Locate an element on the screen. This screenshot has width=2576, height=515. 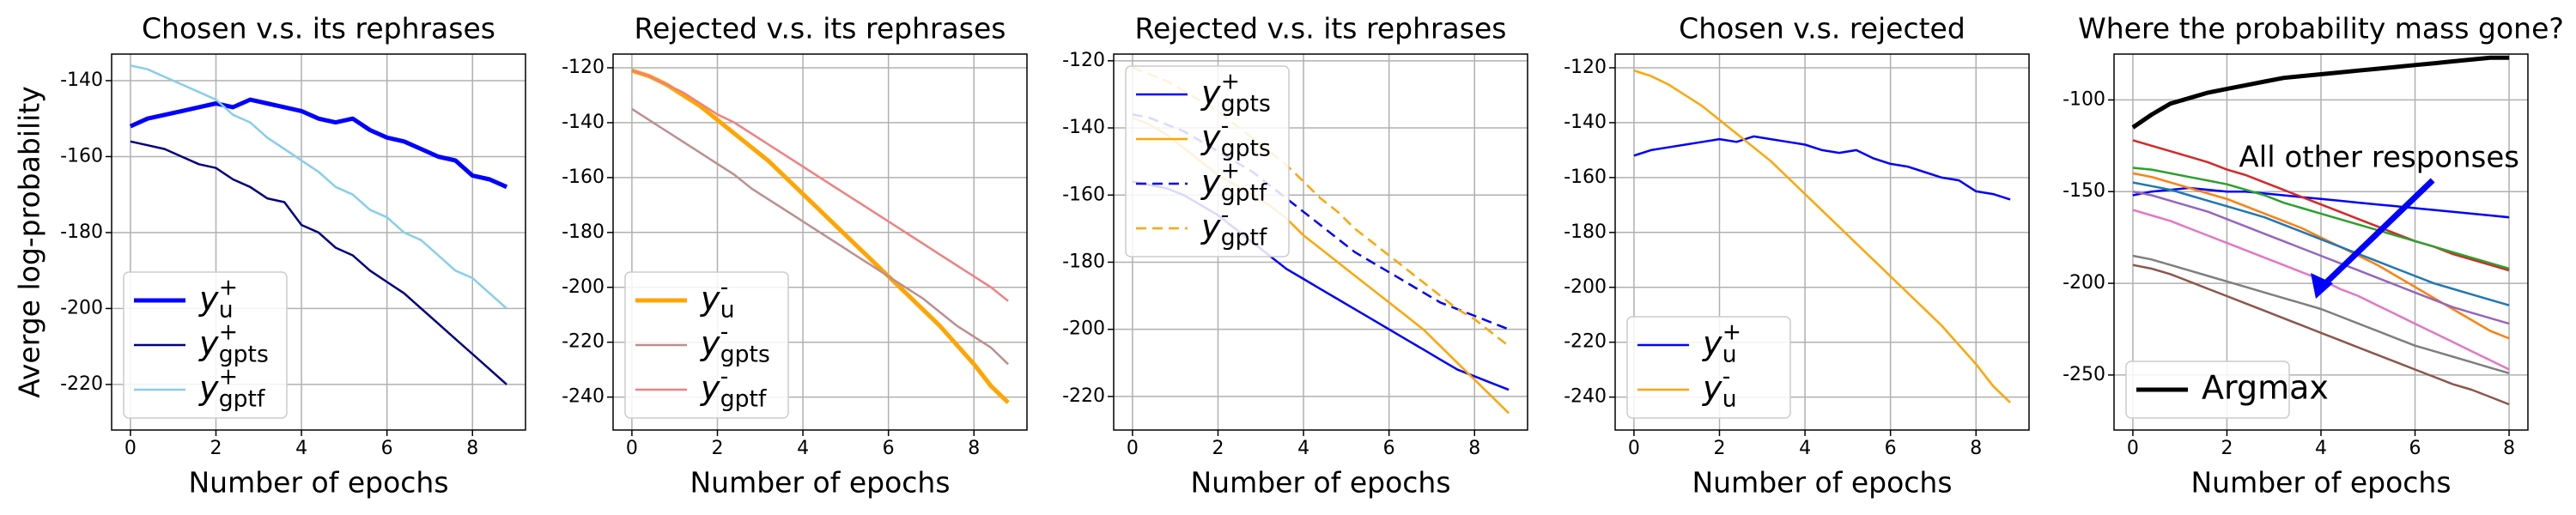
y-axis-label: Averge log-probability is located at coordinates (29, 241).